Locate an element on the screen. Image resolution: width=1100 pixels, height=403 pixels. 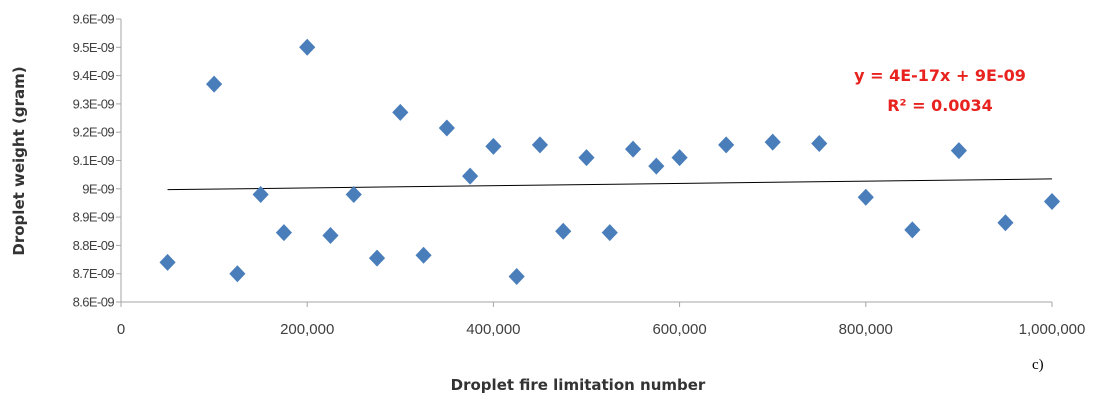
y-tick-label: 9.4E-09 is located at coordinates (94, 75).